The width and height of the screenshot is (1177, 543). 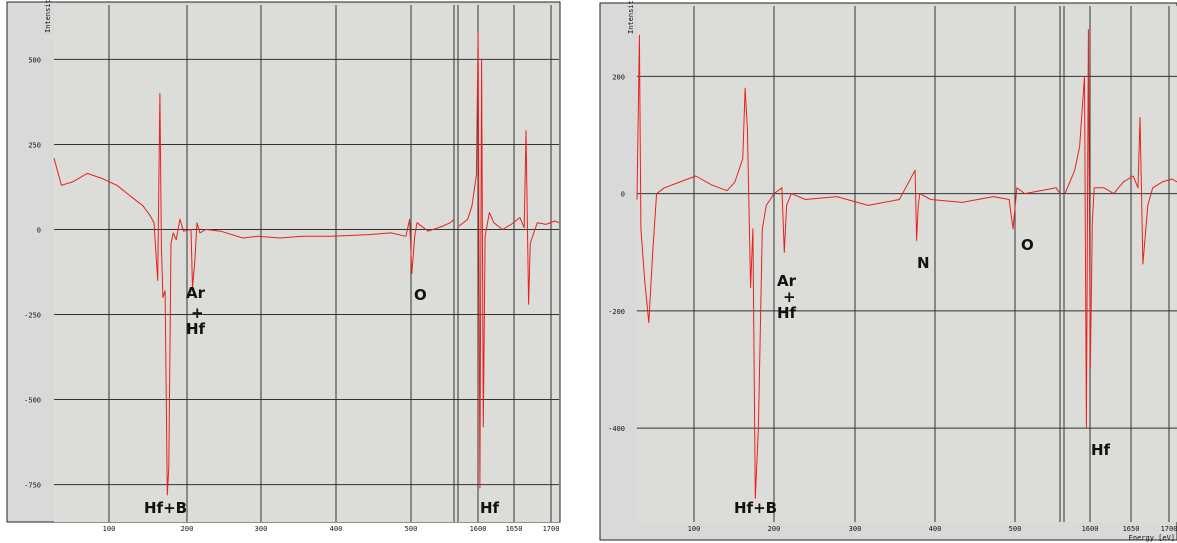 What do you see at coordinates (616, 312) in the screenshot?
I see `y-tick-label: -200` at bounding box center [616, 312].